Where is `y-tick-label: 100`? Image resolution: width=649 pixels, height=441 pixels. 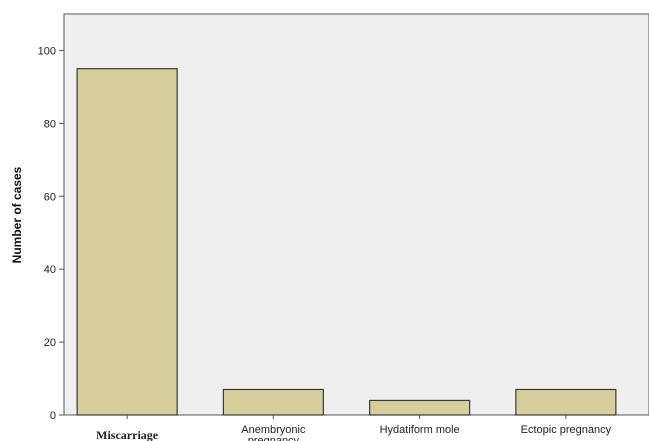
y-tick-label: 100 is located at coordinates (47, 51).